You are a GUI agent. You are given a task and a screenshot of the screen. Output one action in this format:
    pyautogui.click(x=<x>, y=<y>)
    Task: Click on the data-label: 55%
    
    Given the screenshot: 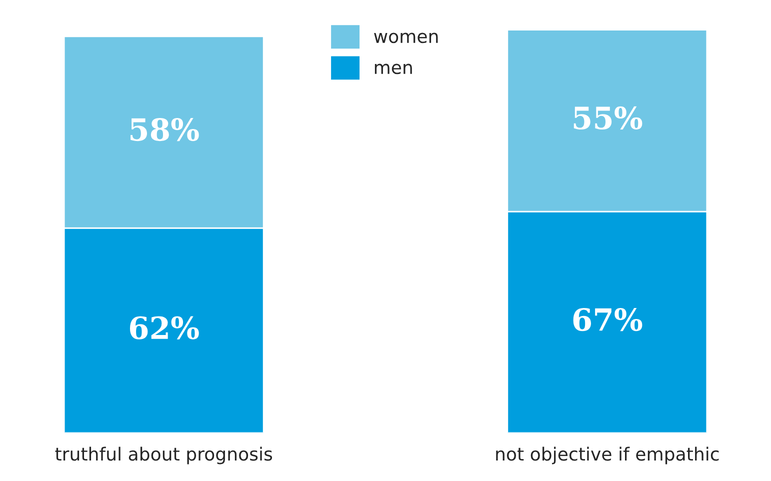 What is the action you would take?
    pyautogui.click(x=608, y=118)
    